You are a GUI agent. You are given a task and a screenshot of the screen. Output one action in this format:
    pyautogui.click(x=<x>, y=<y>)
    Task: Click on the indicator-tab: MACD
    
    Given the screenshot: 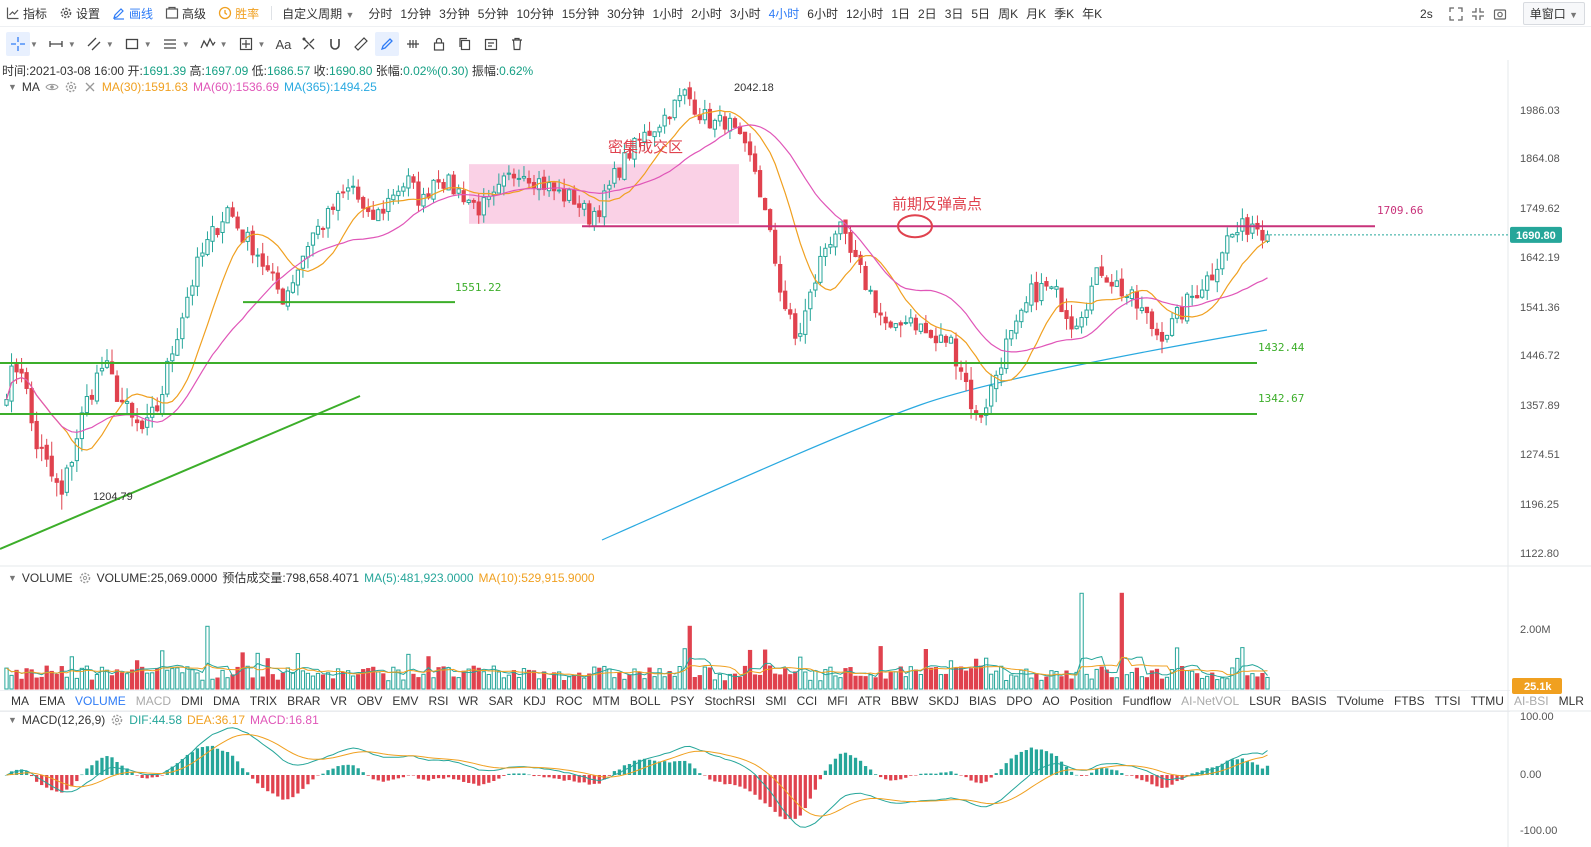 What is the action you would take?
    pyautogui.click(x=153, y=701)
    